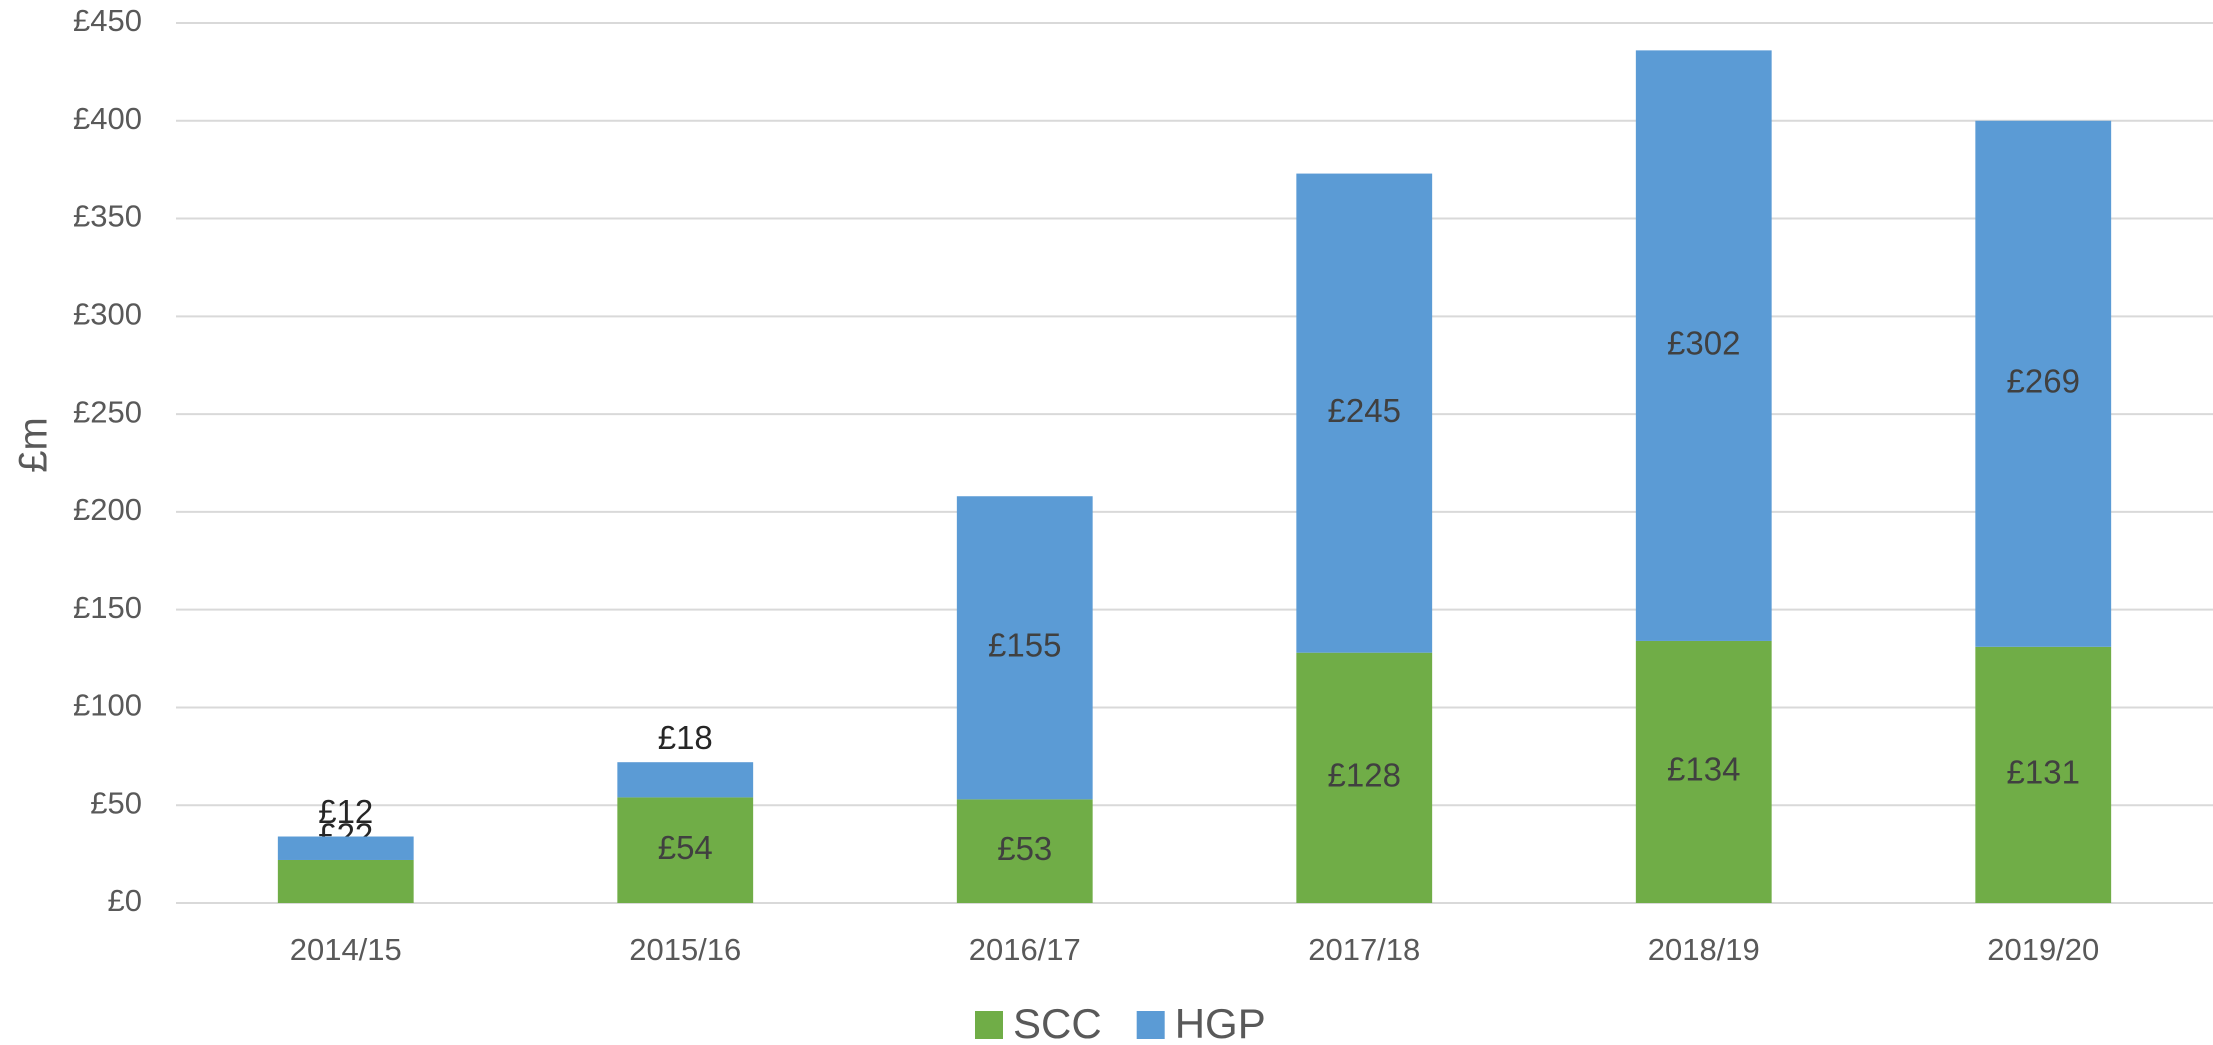 The height and width of the screenshot is (1045, 2213). I want to click on x-tick-label: 2015/16, so click(685, 949).